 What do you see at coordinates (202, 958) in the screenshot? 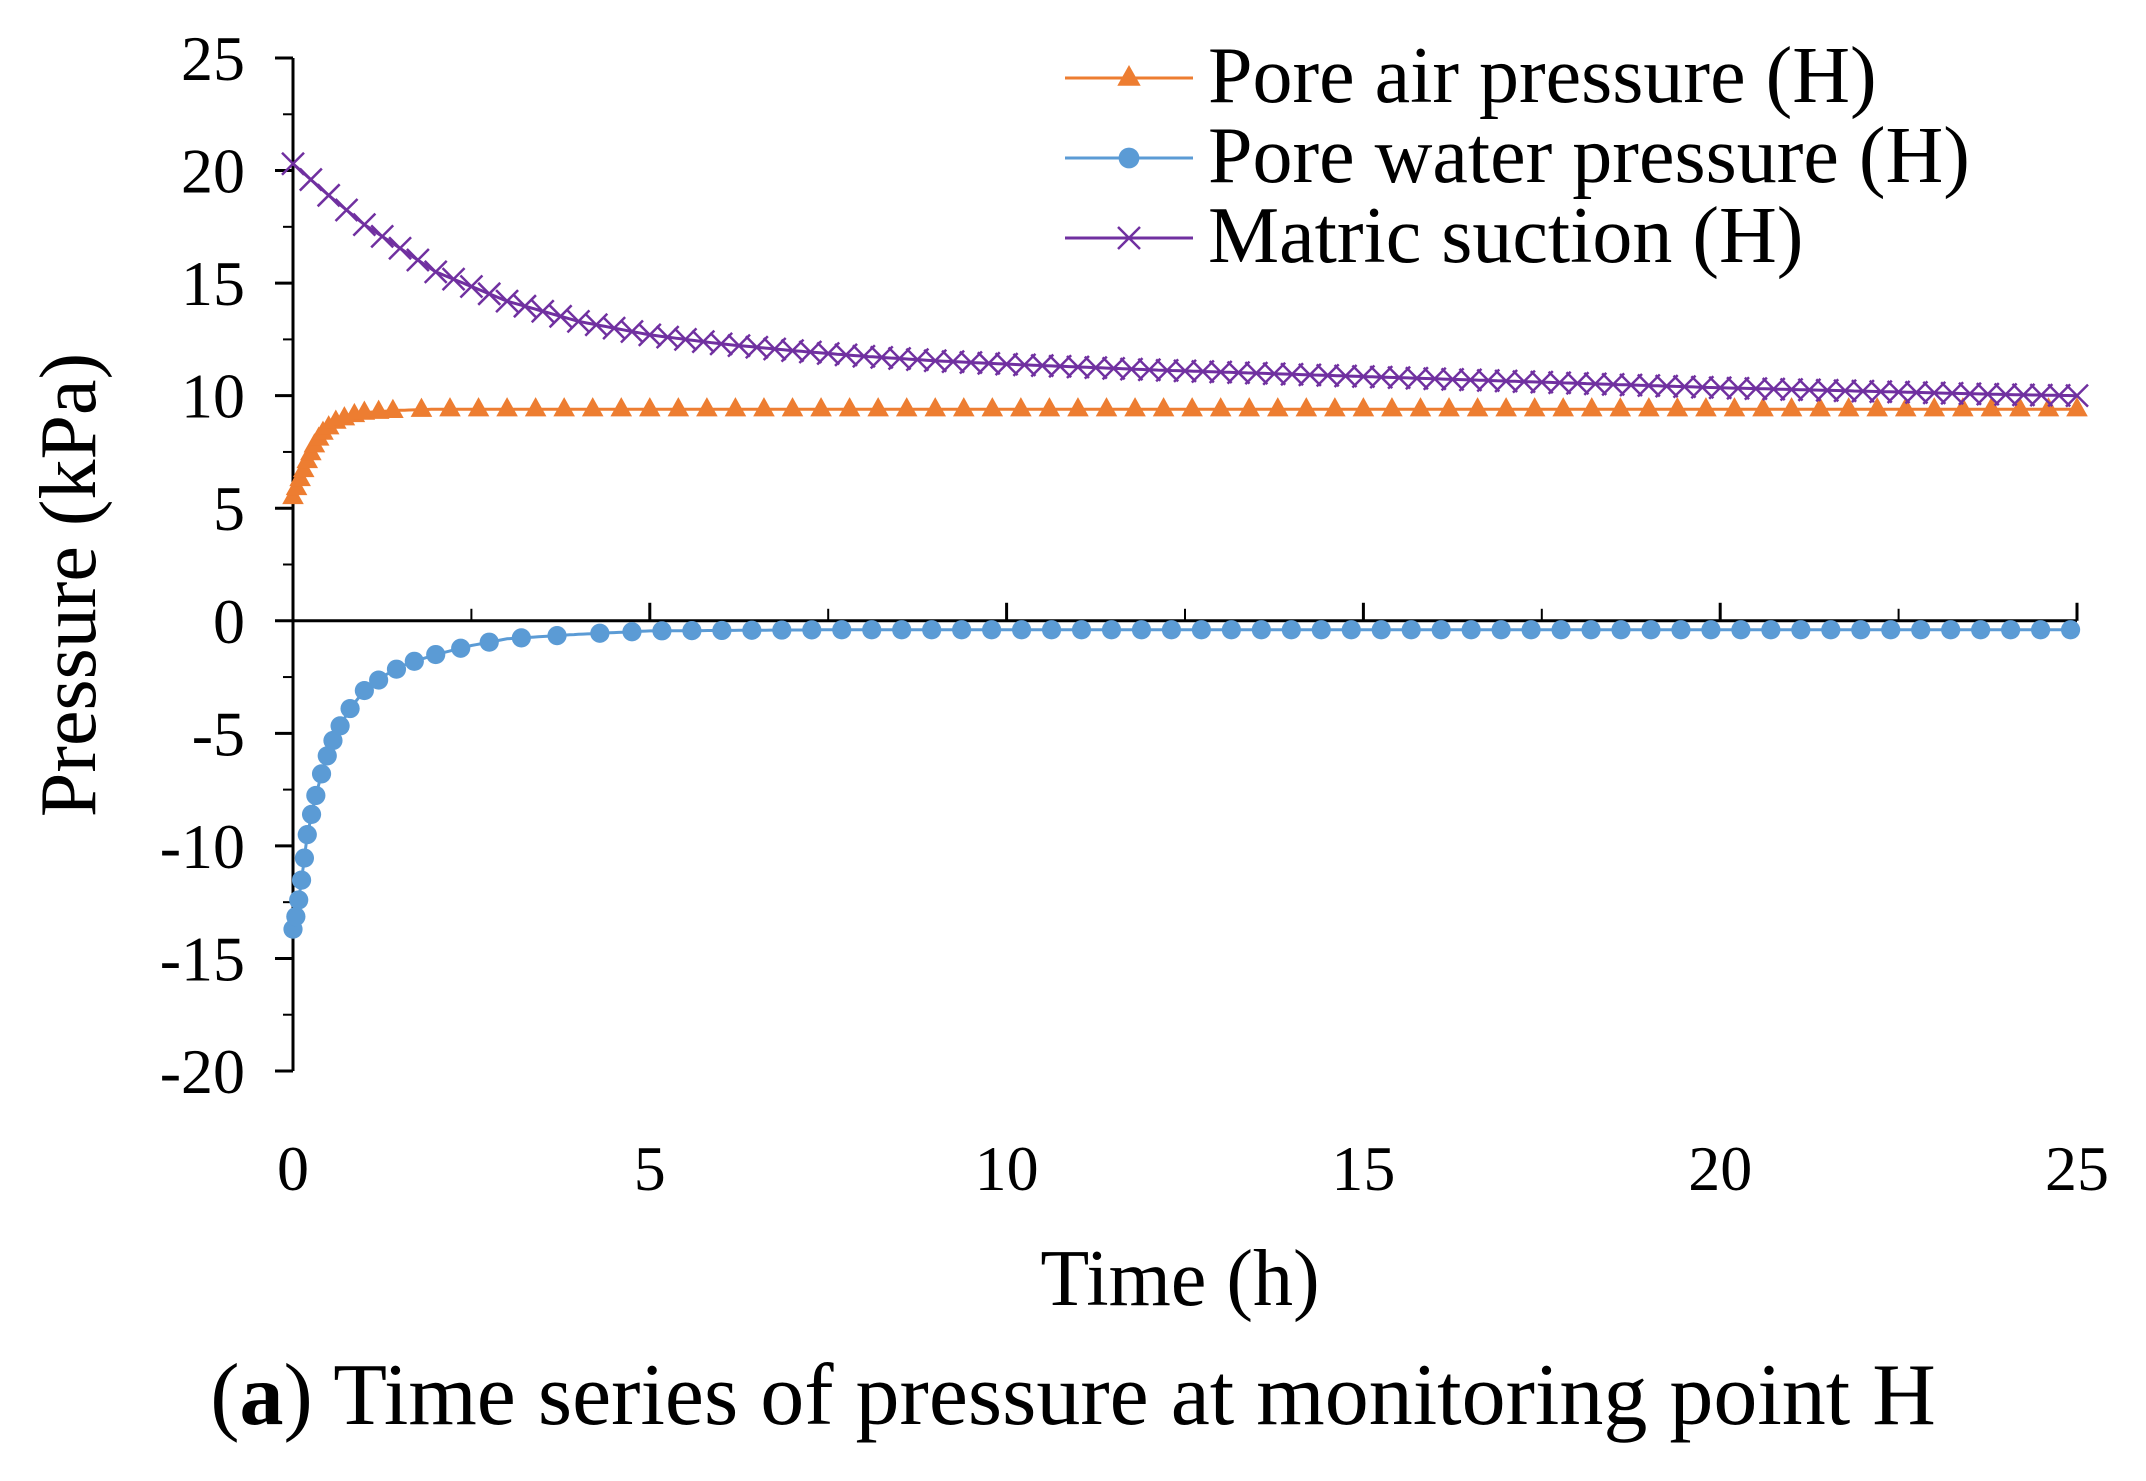
I see `y-tick-label: -15` at bounding box center [202, 958].